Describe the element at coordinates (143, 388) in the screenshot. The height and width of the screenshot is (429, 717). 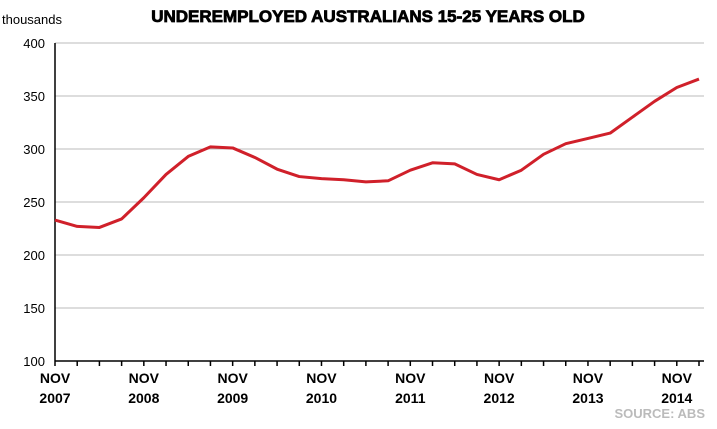
I see `x-tick-label: NOV 2008` at that location.